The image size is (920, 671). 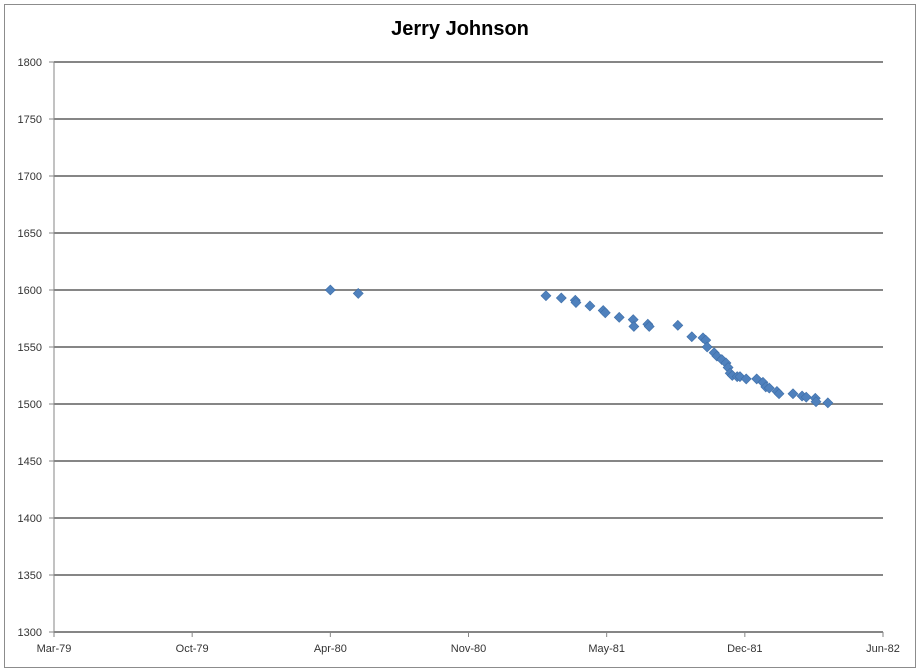 What do you see at coordinates (54, 649) in the screenshot?
I see `x-tick-label: Mar-79` at bounding box center [54, 649].